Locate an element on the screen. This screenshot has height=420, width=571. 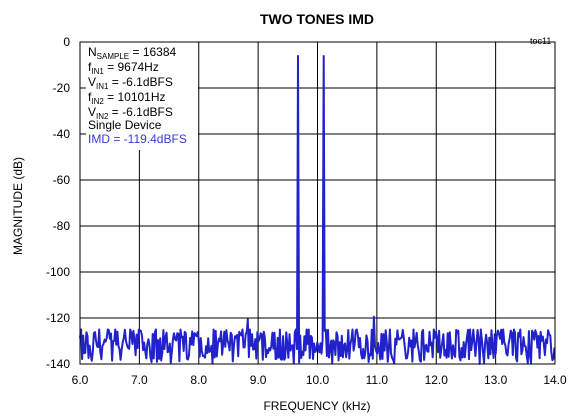
annotation-vin2: VIN2 = -6.1dBFS is located at coordinates (130, 113).